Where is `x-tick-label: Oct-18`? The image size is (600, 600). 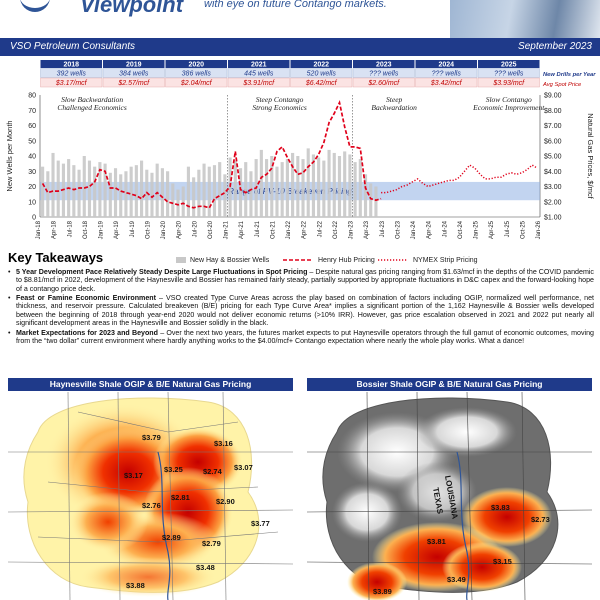 x-tick-label: Oct-18 is located at coordinates (86, 229).